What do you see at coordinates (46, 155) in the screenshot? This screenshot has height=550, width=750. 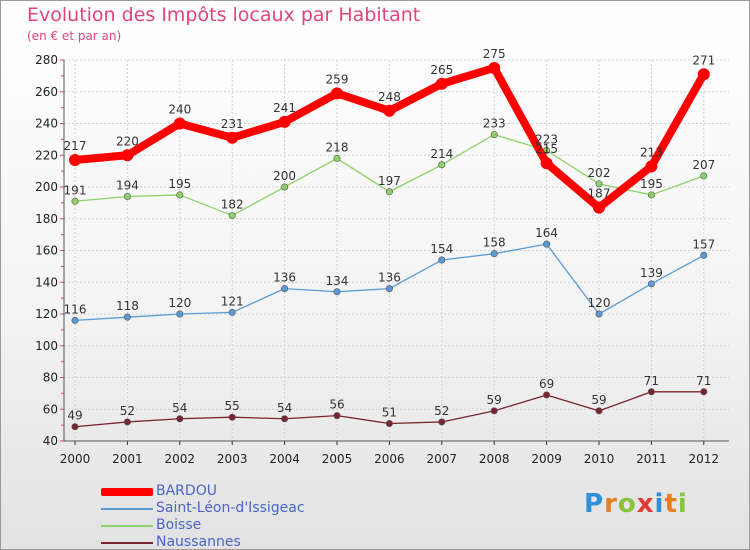 I see `y-tick-label: 220` at bounding box center [46, 155].